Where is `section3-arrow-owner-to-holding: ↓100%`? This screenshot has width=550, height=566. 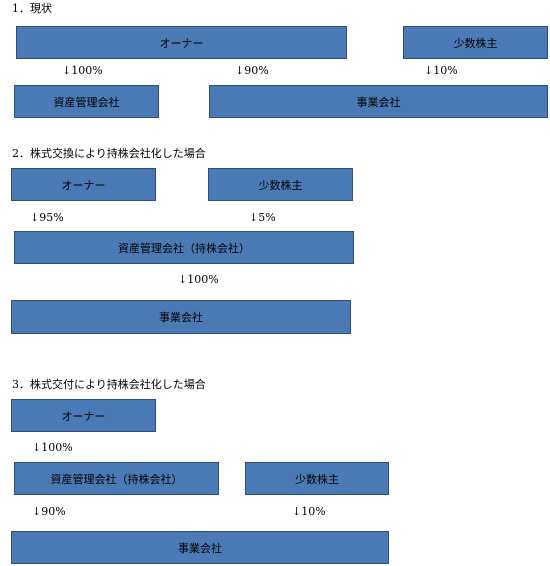 section3-arrow-owner-to-holding: ↓100% is located at coordinates (52, 447).